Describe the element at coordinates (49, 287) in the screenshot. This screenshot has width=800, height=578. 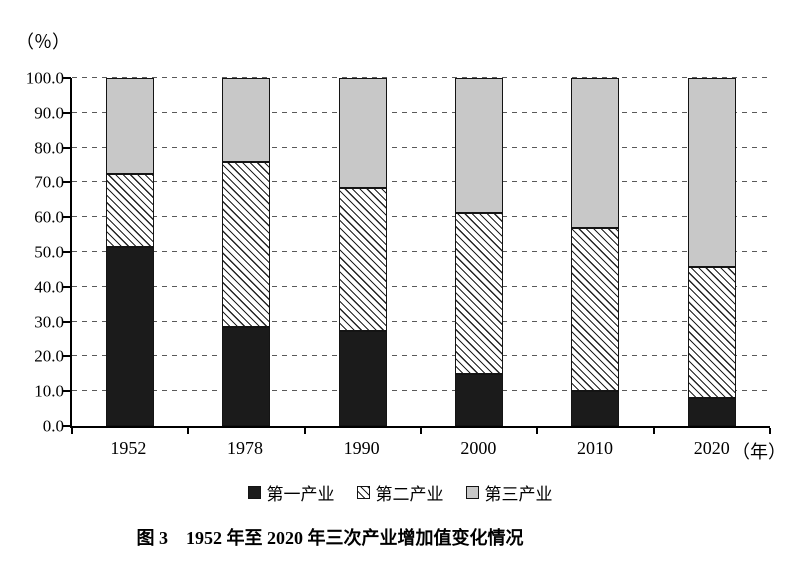
I see `y-tick-label: 40.0` at that location.